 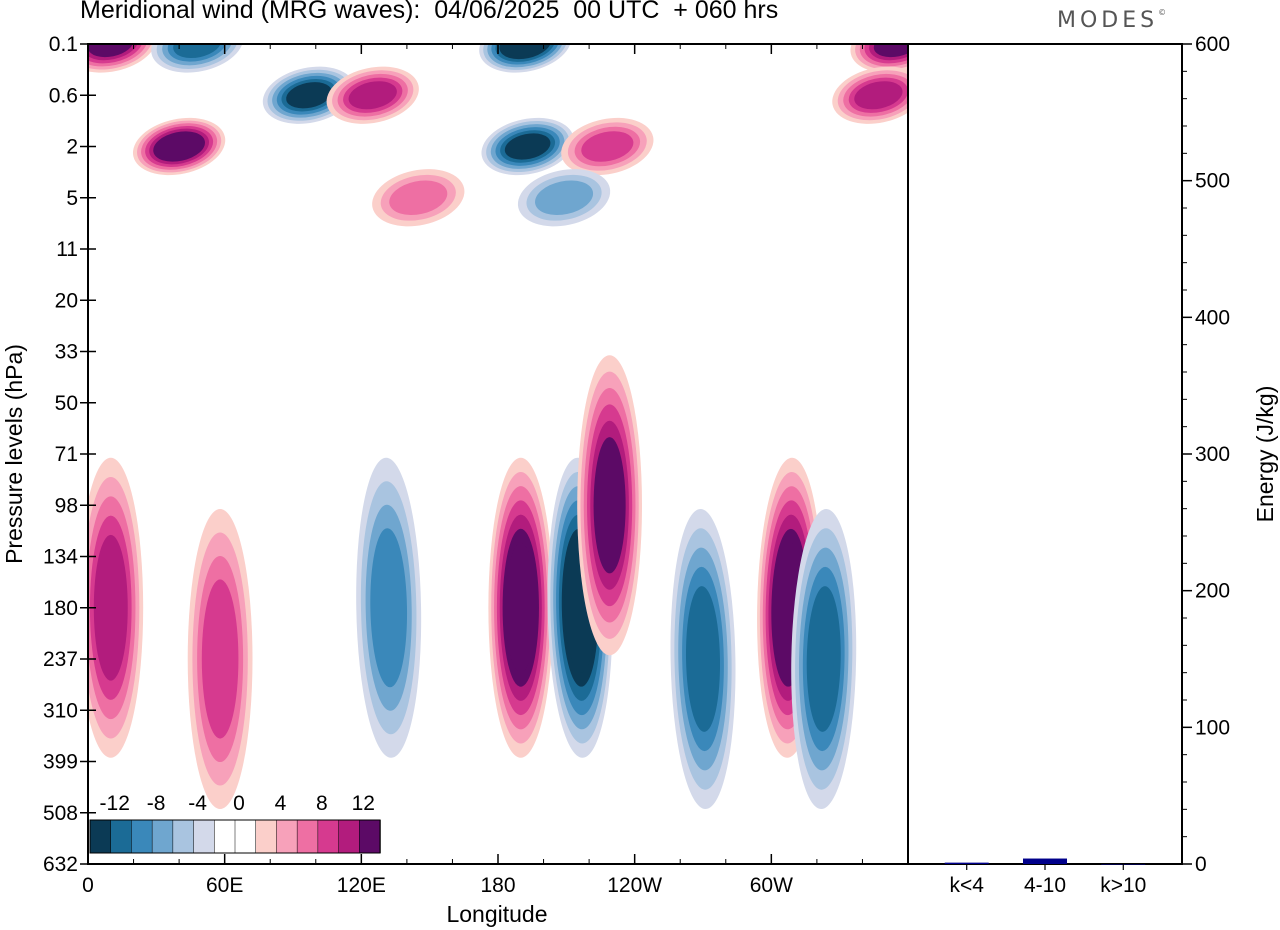 What do you see at coordinates (66, 454) in the screenshot?
I see `y-tick-label: 71` at bounding box center [66, 454].